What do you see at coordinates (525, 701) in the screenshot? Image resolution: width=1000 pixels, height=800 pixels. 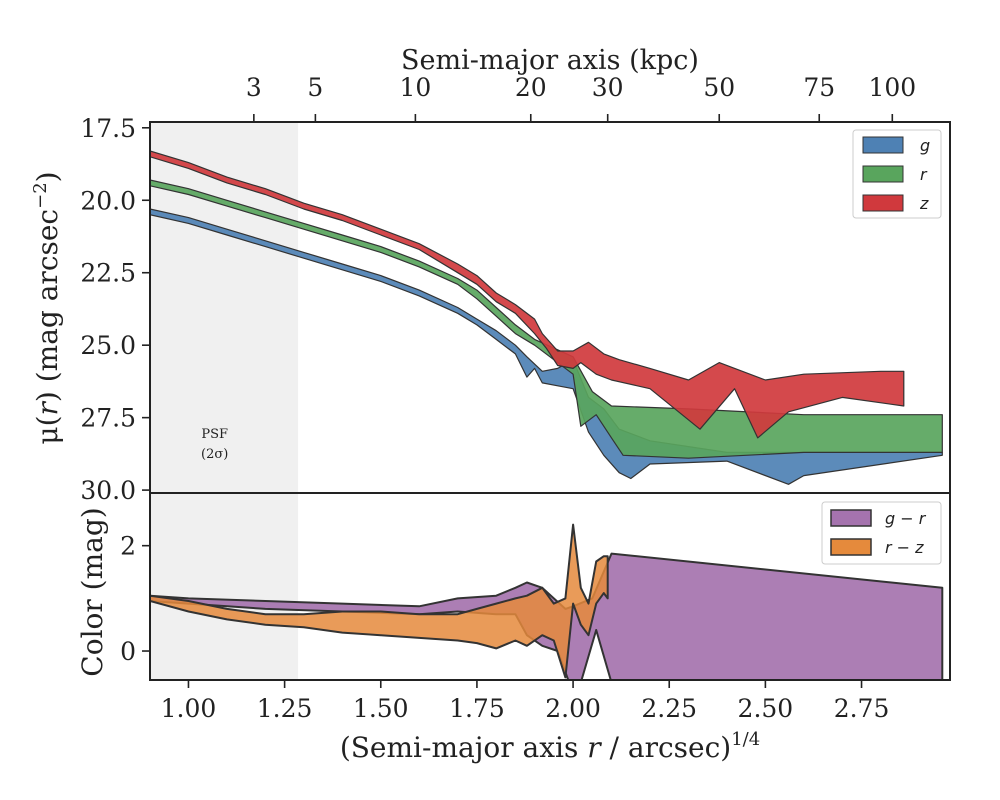 I see `x-ticks: 1.00 1.25 1.50 1.75 2.00 2.25 2.50 2.75` at bounding box center [525, 701].